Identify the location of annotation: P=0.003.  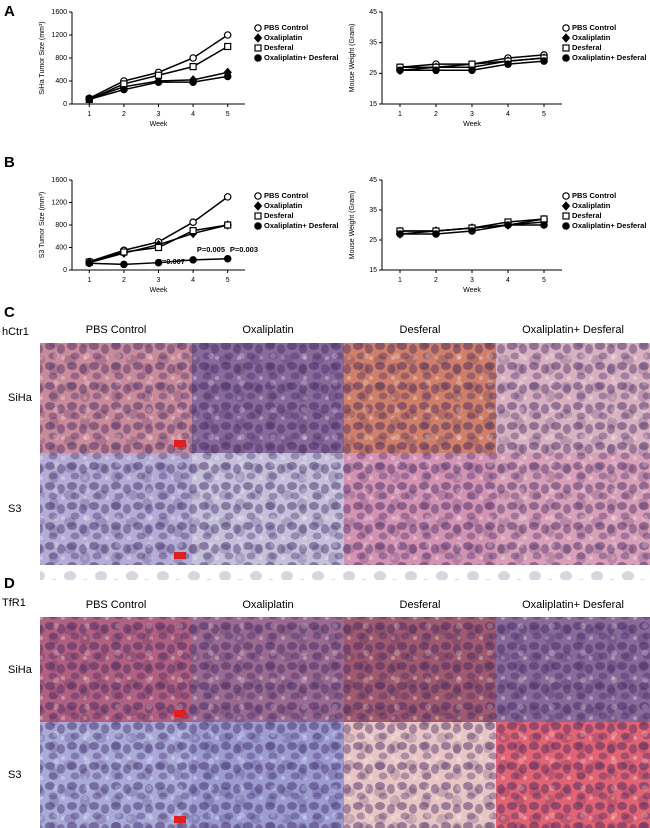
(244, 249).